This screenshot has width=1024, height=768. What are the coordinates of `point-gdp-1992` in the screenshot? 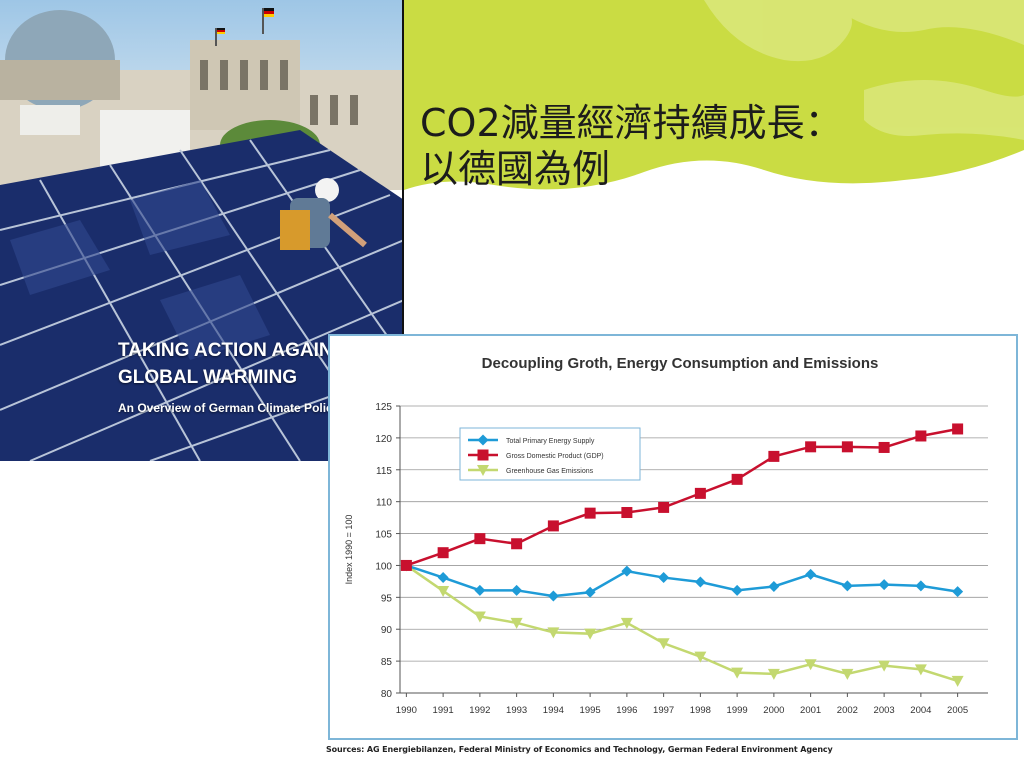 It's located at (480, 539).